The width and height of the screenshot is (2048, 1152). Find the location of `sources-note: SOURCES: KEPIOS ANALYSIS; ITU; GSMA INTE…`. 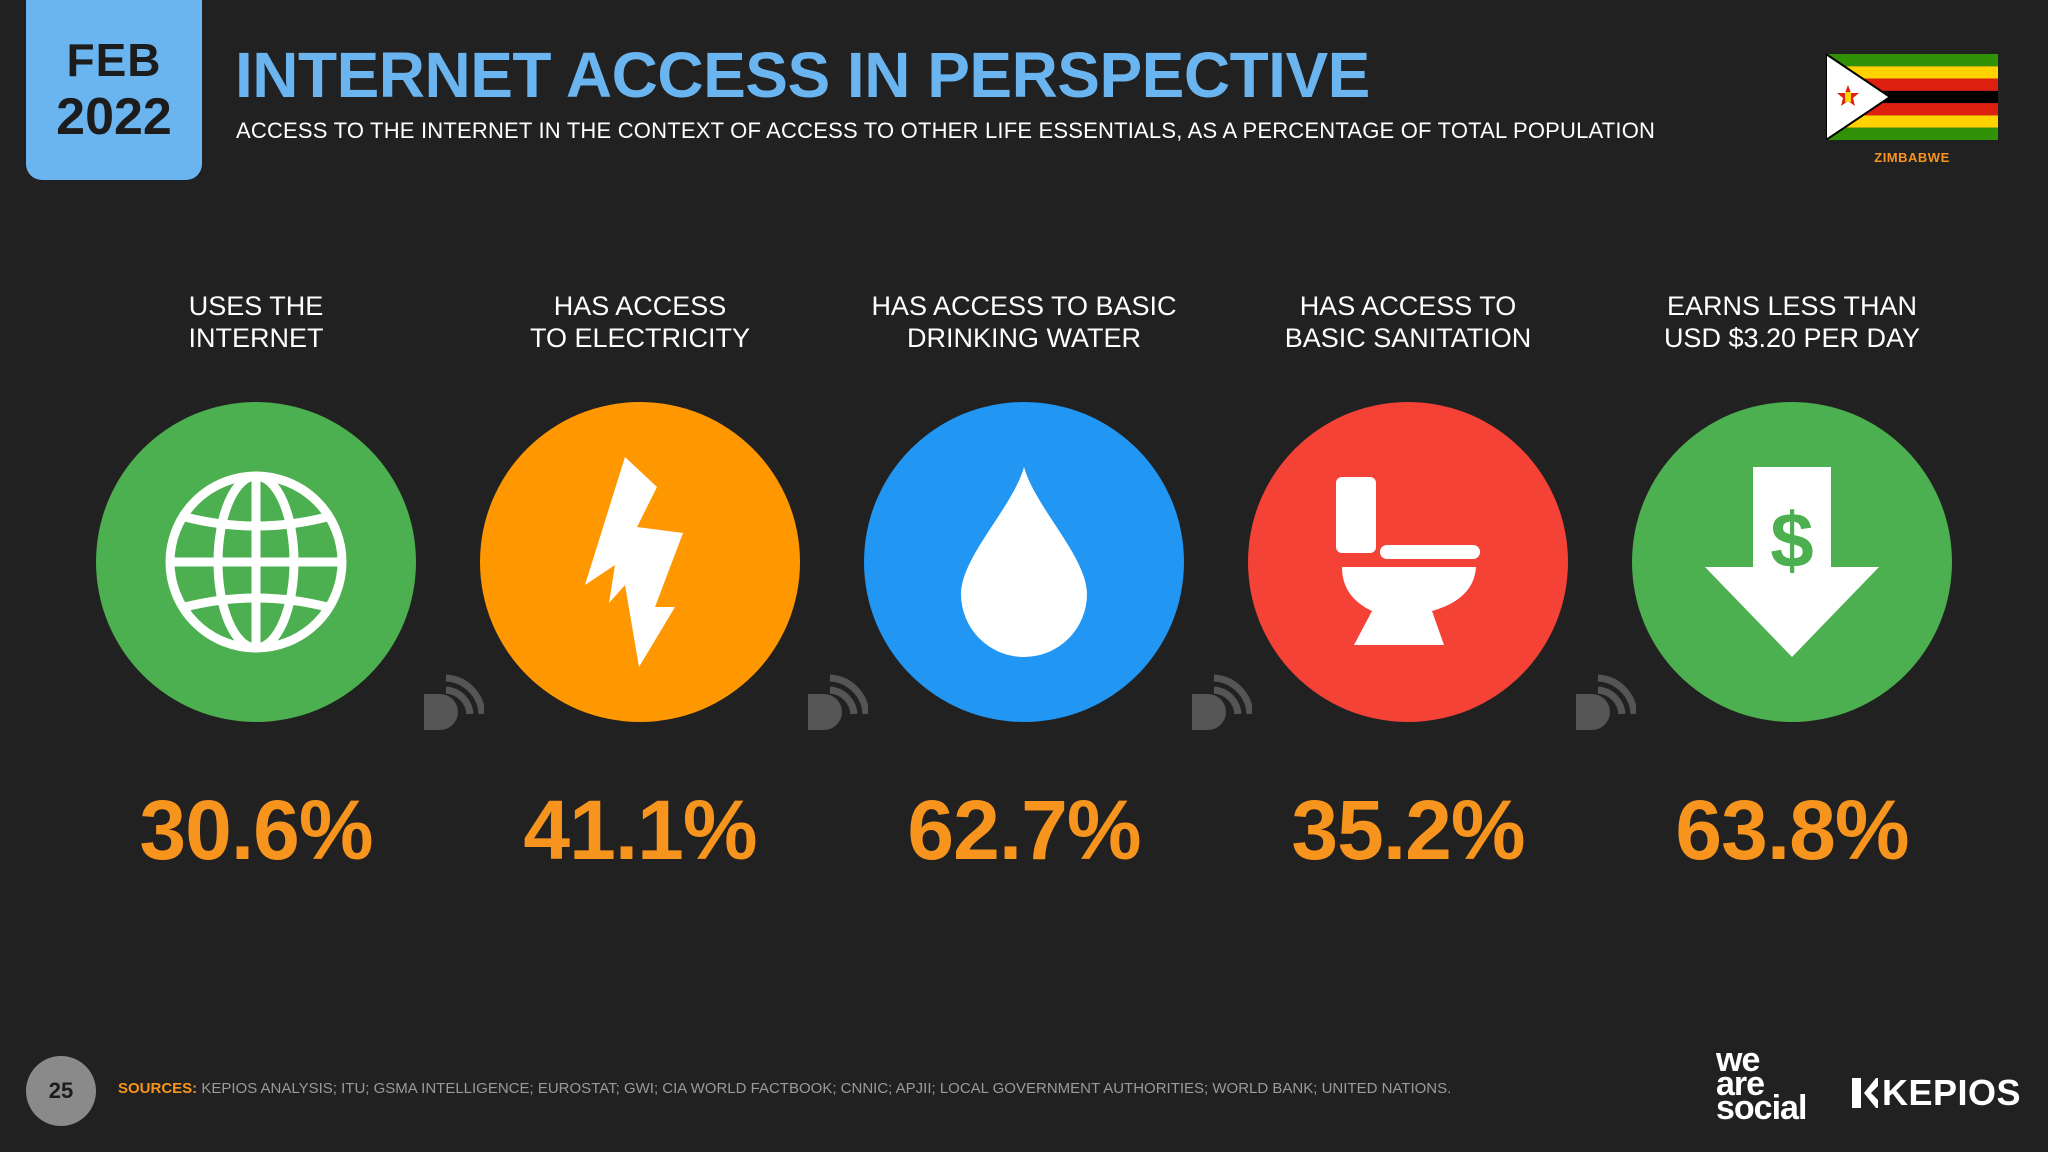

sources-note: SOURCES: KEPIOS ANALYSIS; ITU; GSMA INTE… is located at coordinates (784, 1088).